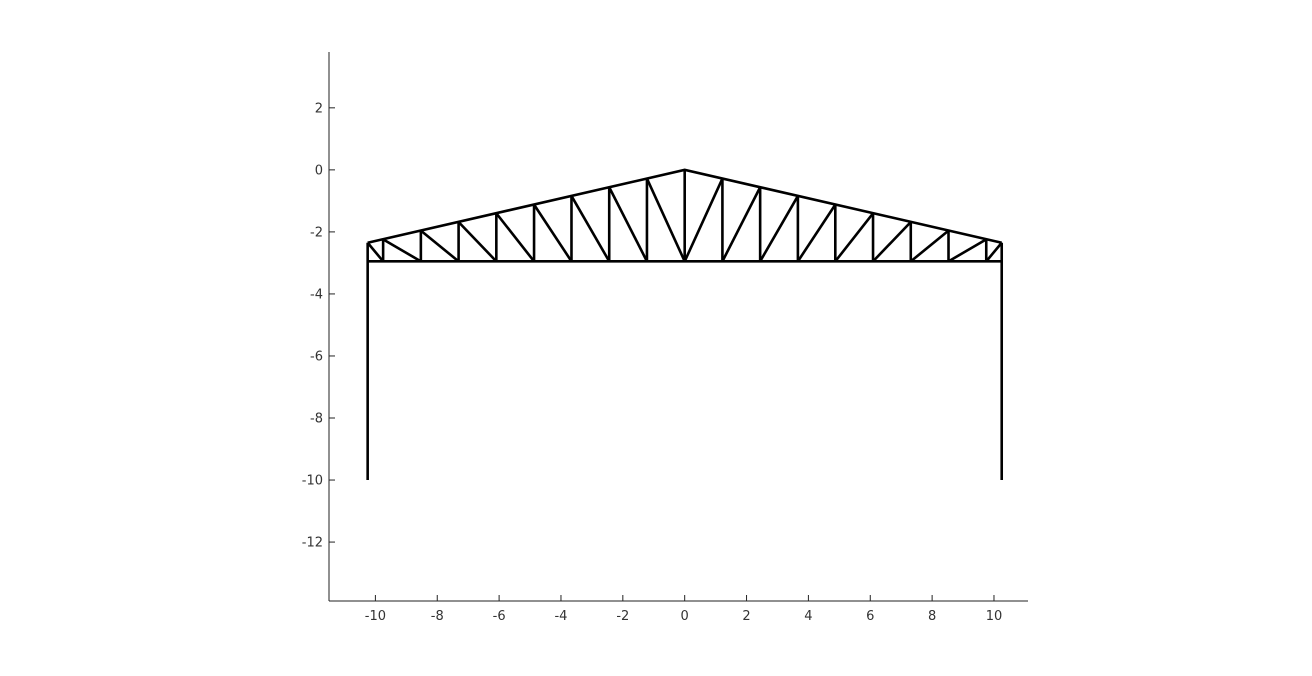 The height and width of the screenshot is (676, 1312). I want to click on x-tick-label: -4, so click(560, 616).